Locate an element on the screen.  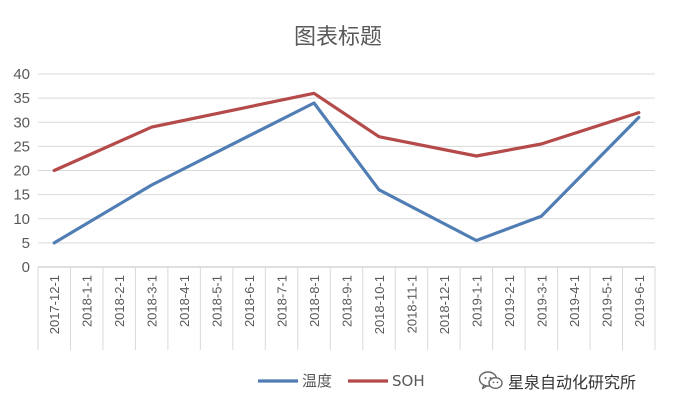
x-tick-label: 2019-4-1 is located at coordinates (574, 301).